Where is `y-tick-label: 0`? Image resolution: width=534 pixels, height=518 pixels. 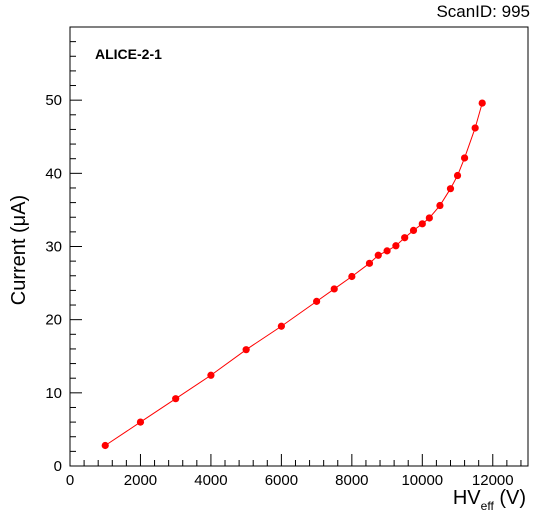 y-tick-label: 0 is located at coordinates (58, 466).